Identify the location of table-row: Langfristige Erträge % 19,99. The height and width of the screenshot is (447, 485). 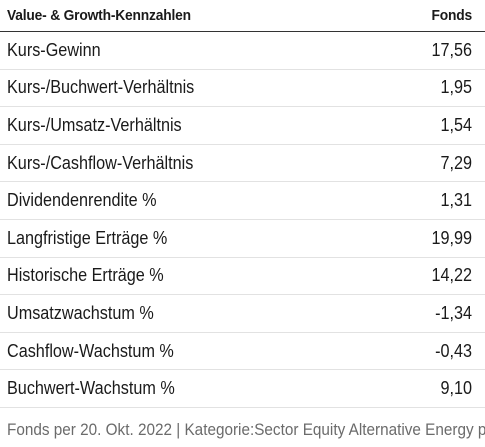
(242, 239).